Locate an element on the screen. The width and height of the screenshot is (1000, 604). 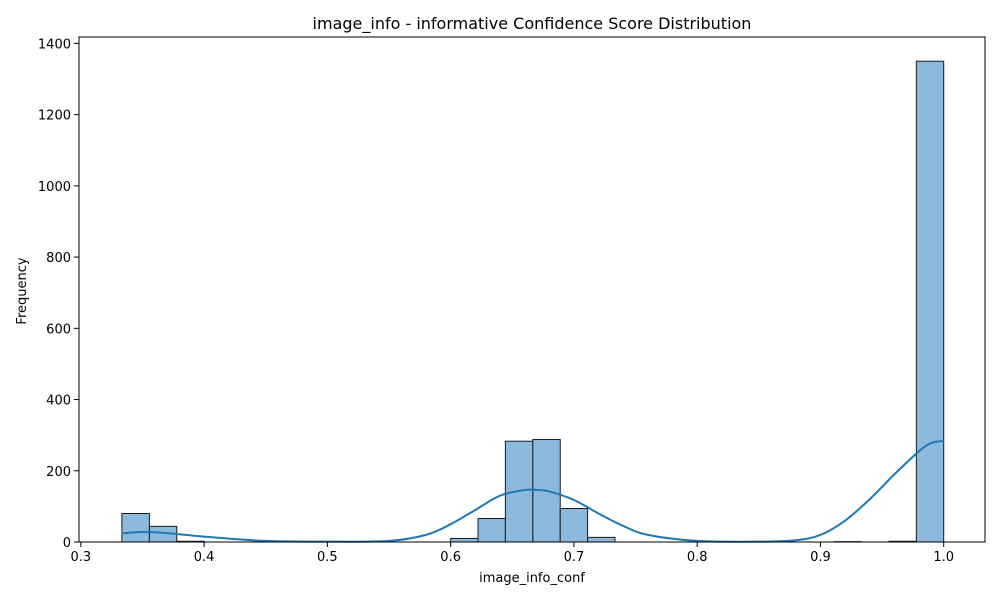
x-tick-label-0: 0.3 is located at coordinates (81, 557).